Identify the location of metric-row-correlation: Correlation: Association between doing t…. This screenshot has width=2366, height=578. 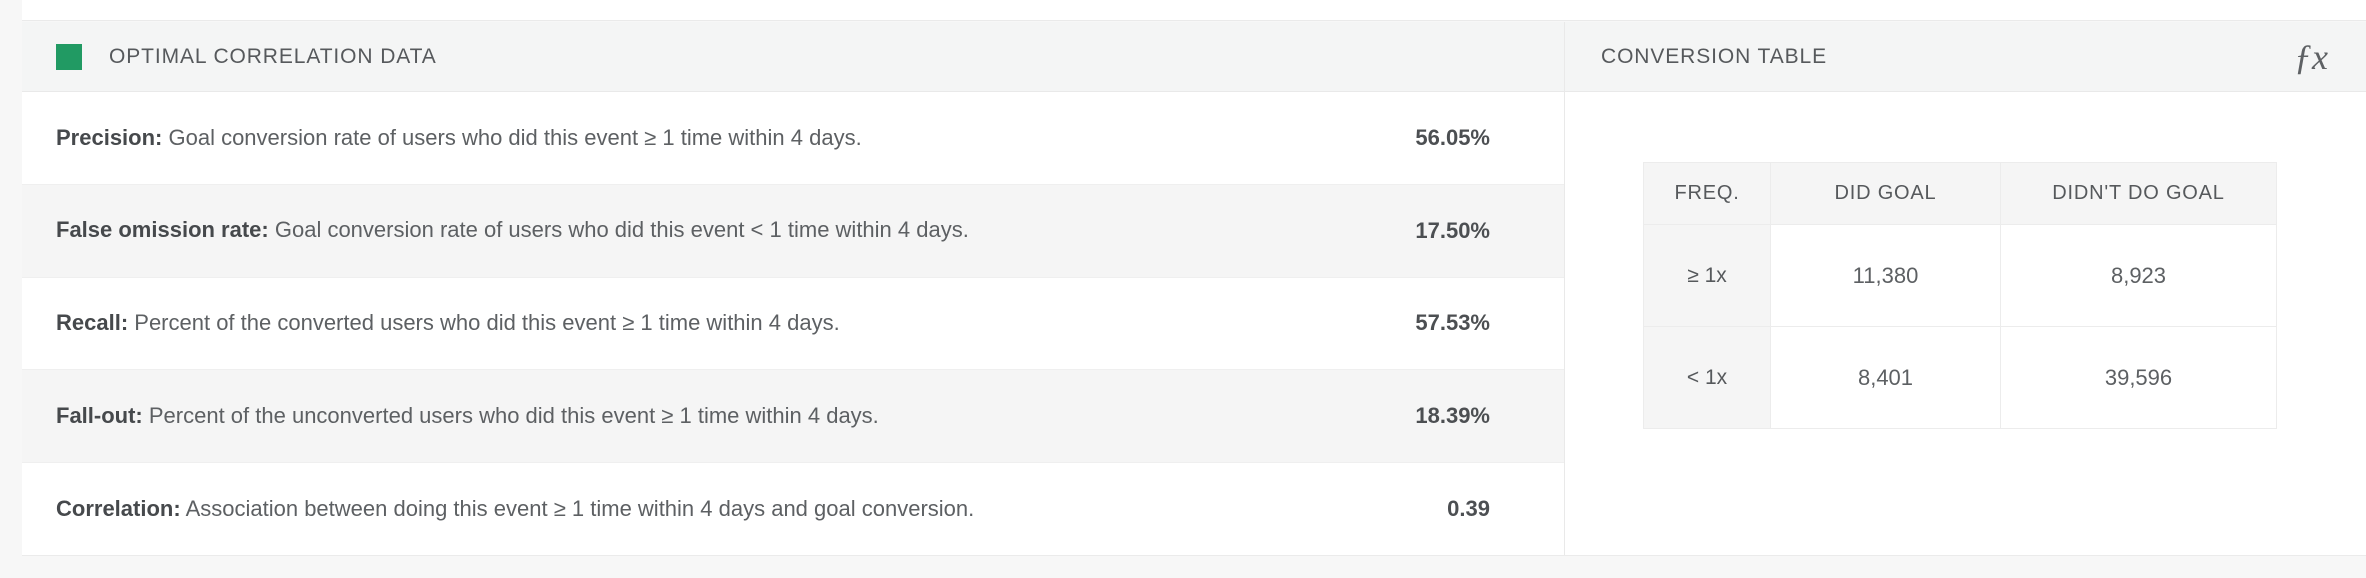
(793, 509).